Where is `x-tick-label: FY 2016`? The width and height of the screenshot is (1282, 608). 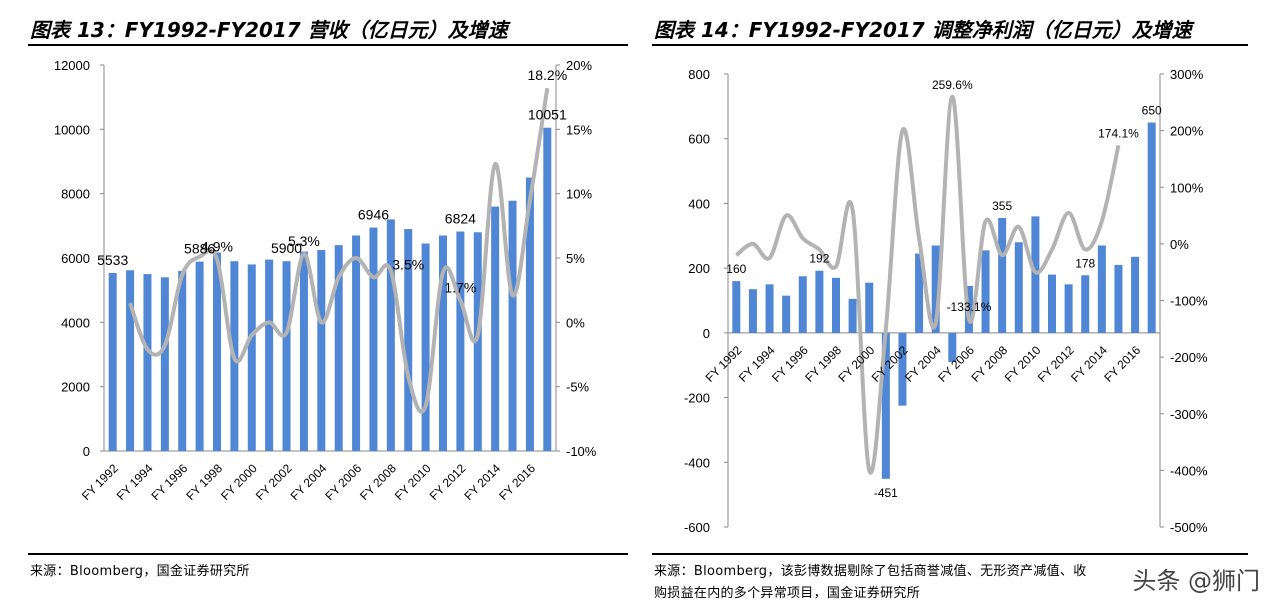 x-tick-label: FY 2016 is located at coordinates (1122, 364).